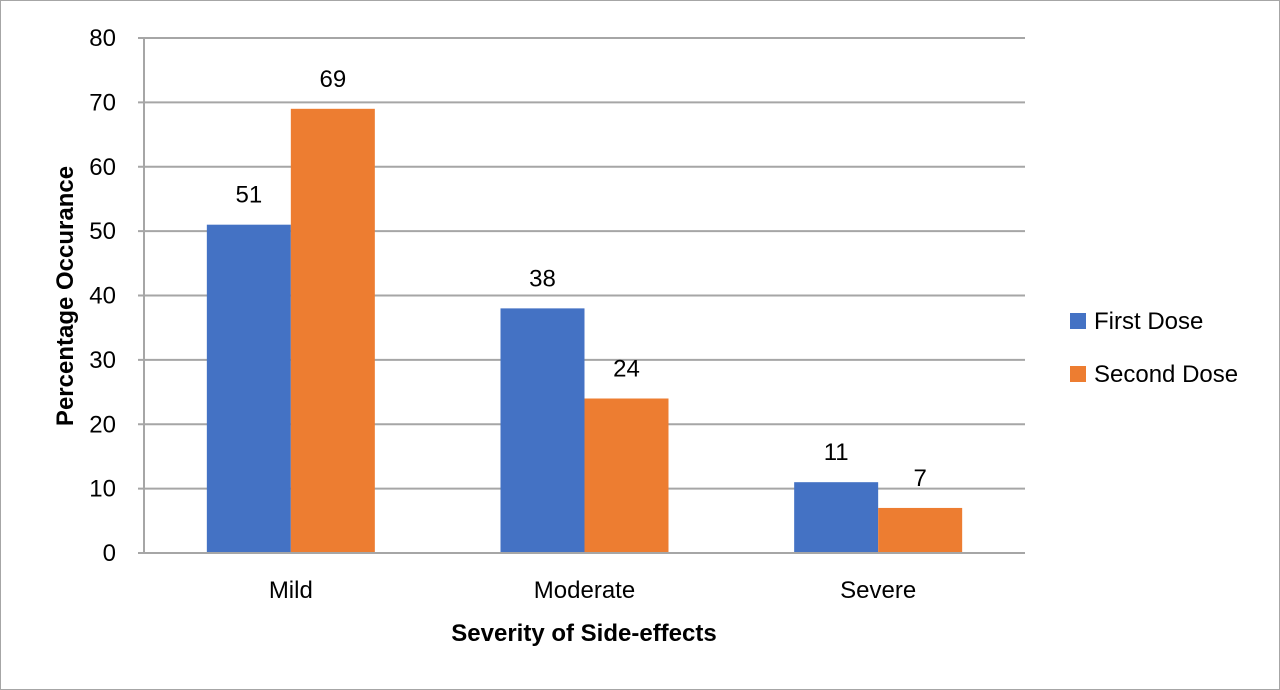 This screenshot has width=1280, height=690. What do you see at coordinates (102, 167) in the screenshot?
I see `y-tick-label: 60` at bounding box center [102, 167].